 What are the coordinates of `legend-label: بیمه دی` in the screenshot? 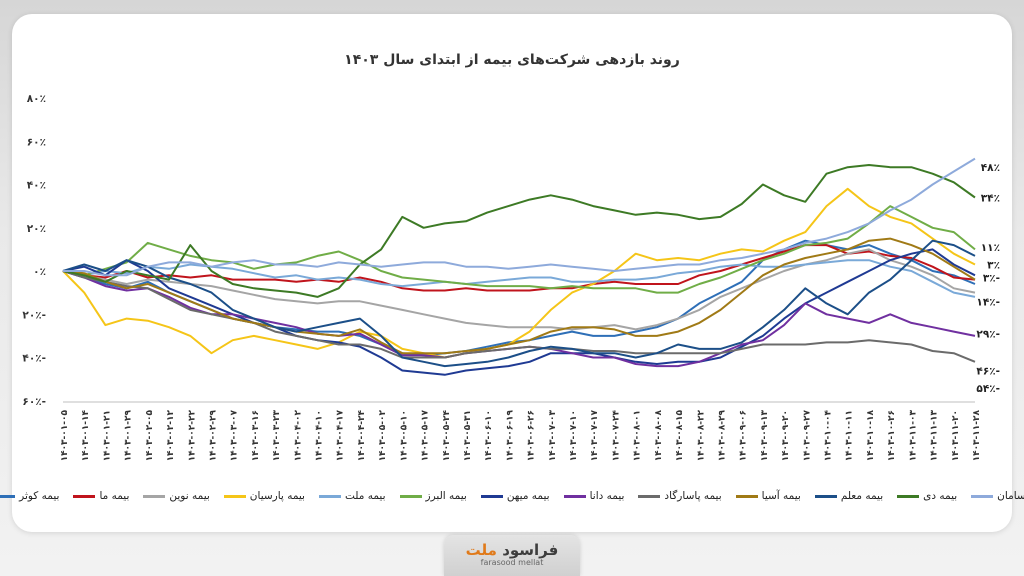 It's located at (940, 496).